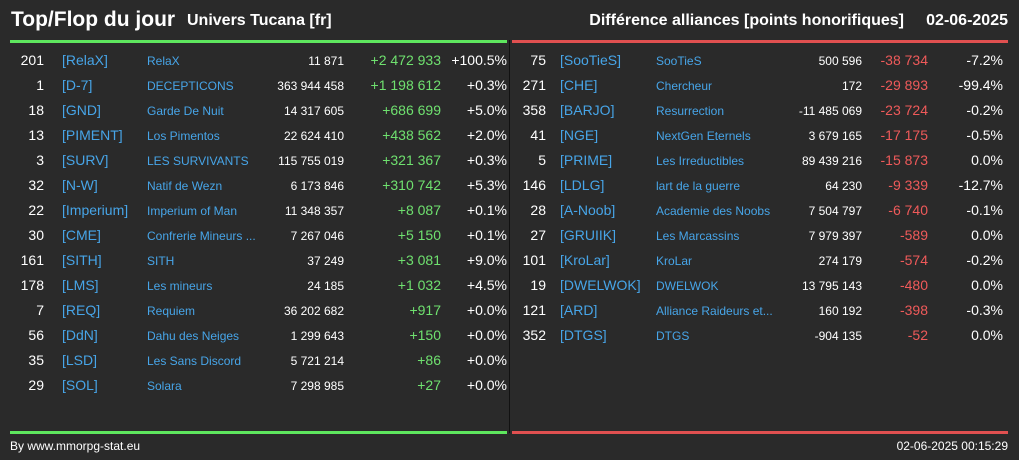 The width and height of the screenshot is (1019, 460). Describe the element at coordinates (831, 286) in the screenshot. I see `alliance-points: 13 795 143` at that location.